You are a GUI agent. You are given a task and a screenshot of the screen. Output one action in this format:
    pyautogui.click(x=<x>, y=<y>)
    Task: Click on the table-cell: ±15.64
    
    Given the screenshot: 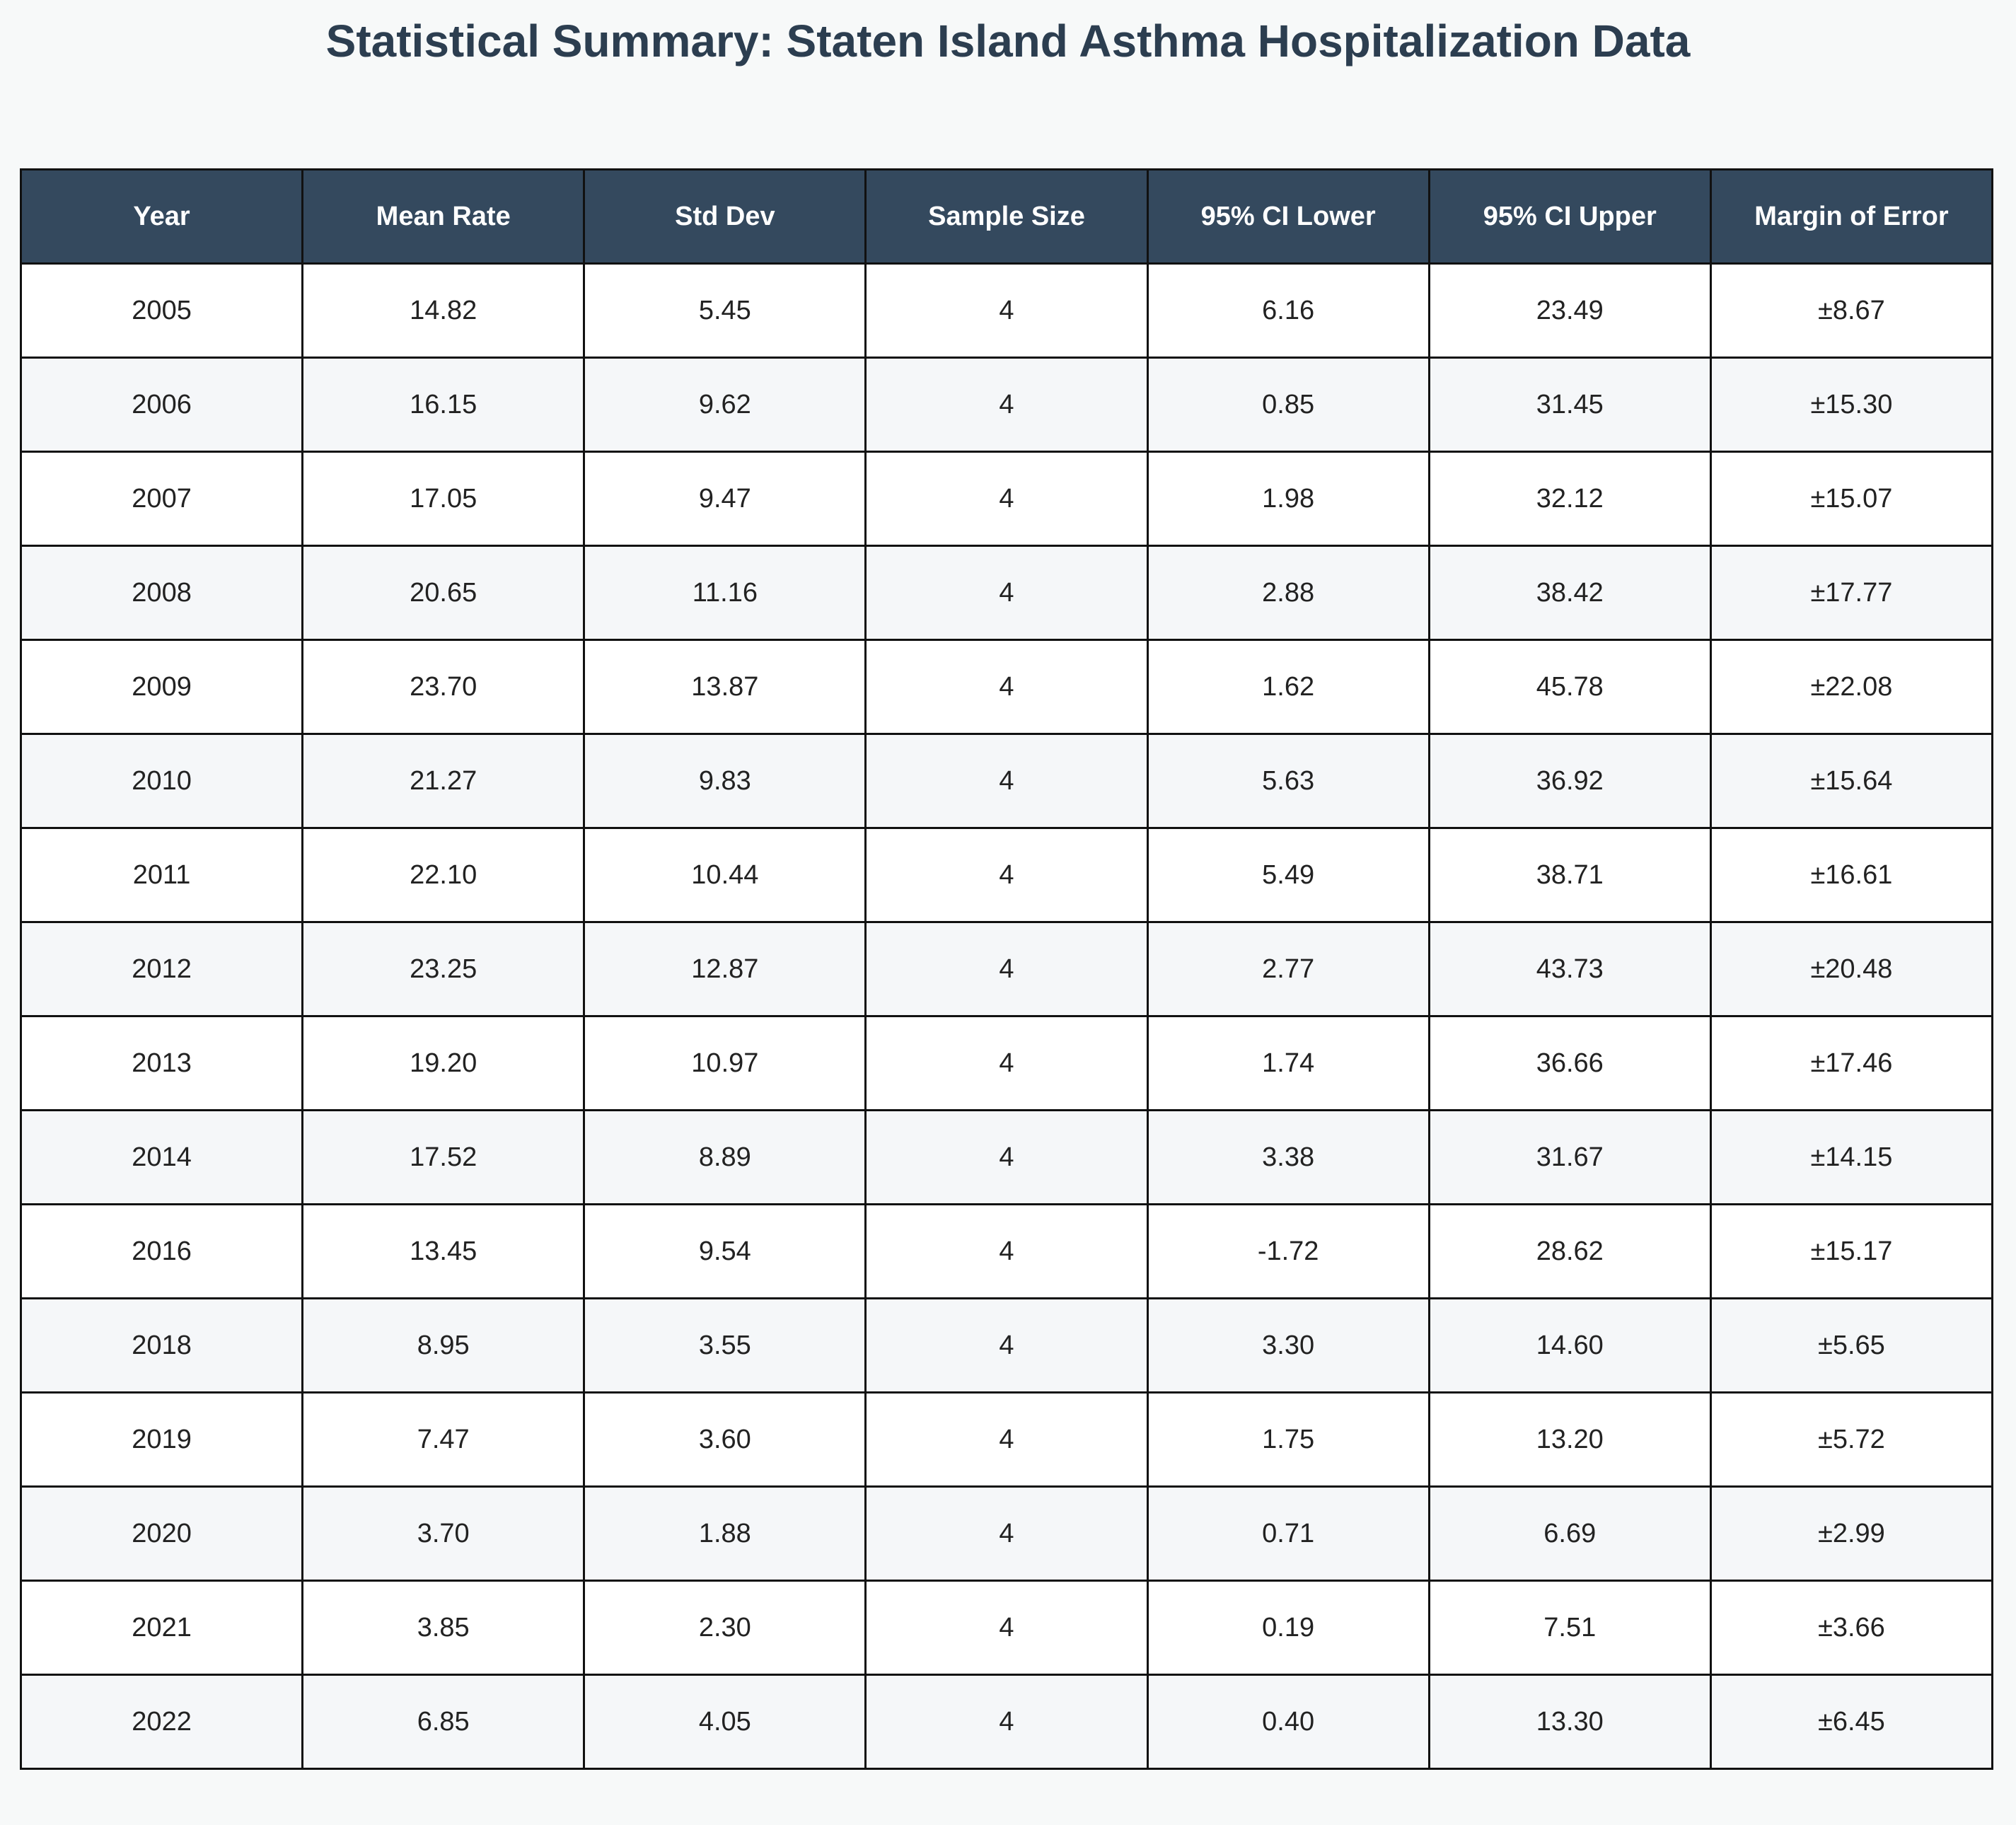 What is the action you would take?
    pyautogui.click(x=1851, y=781)
    